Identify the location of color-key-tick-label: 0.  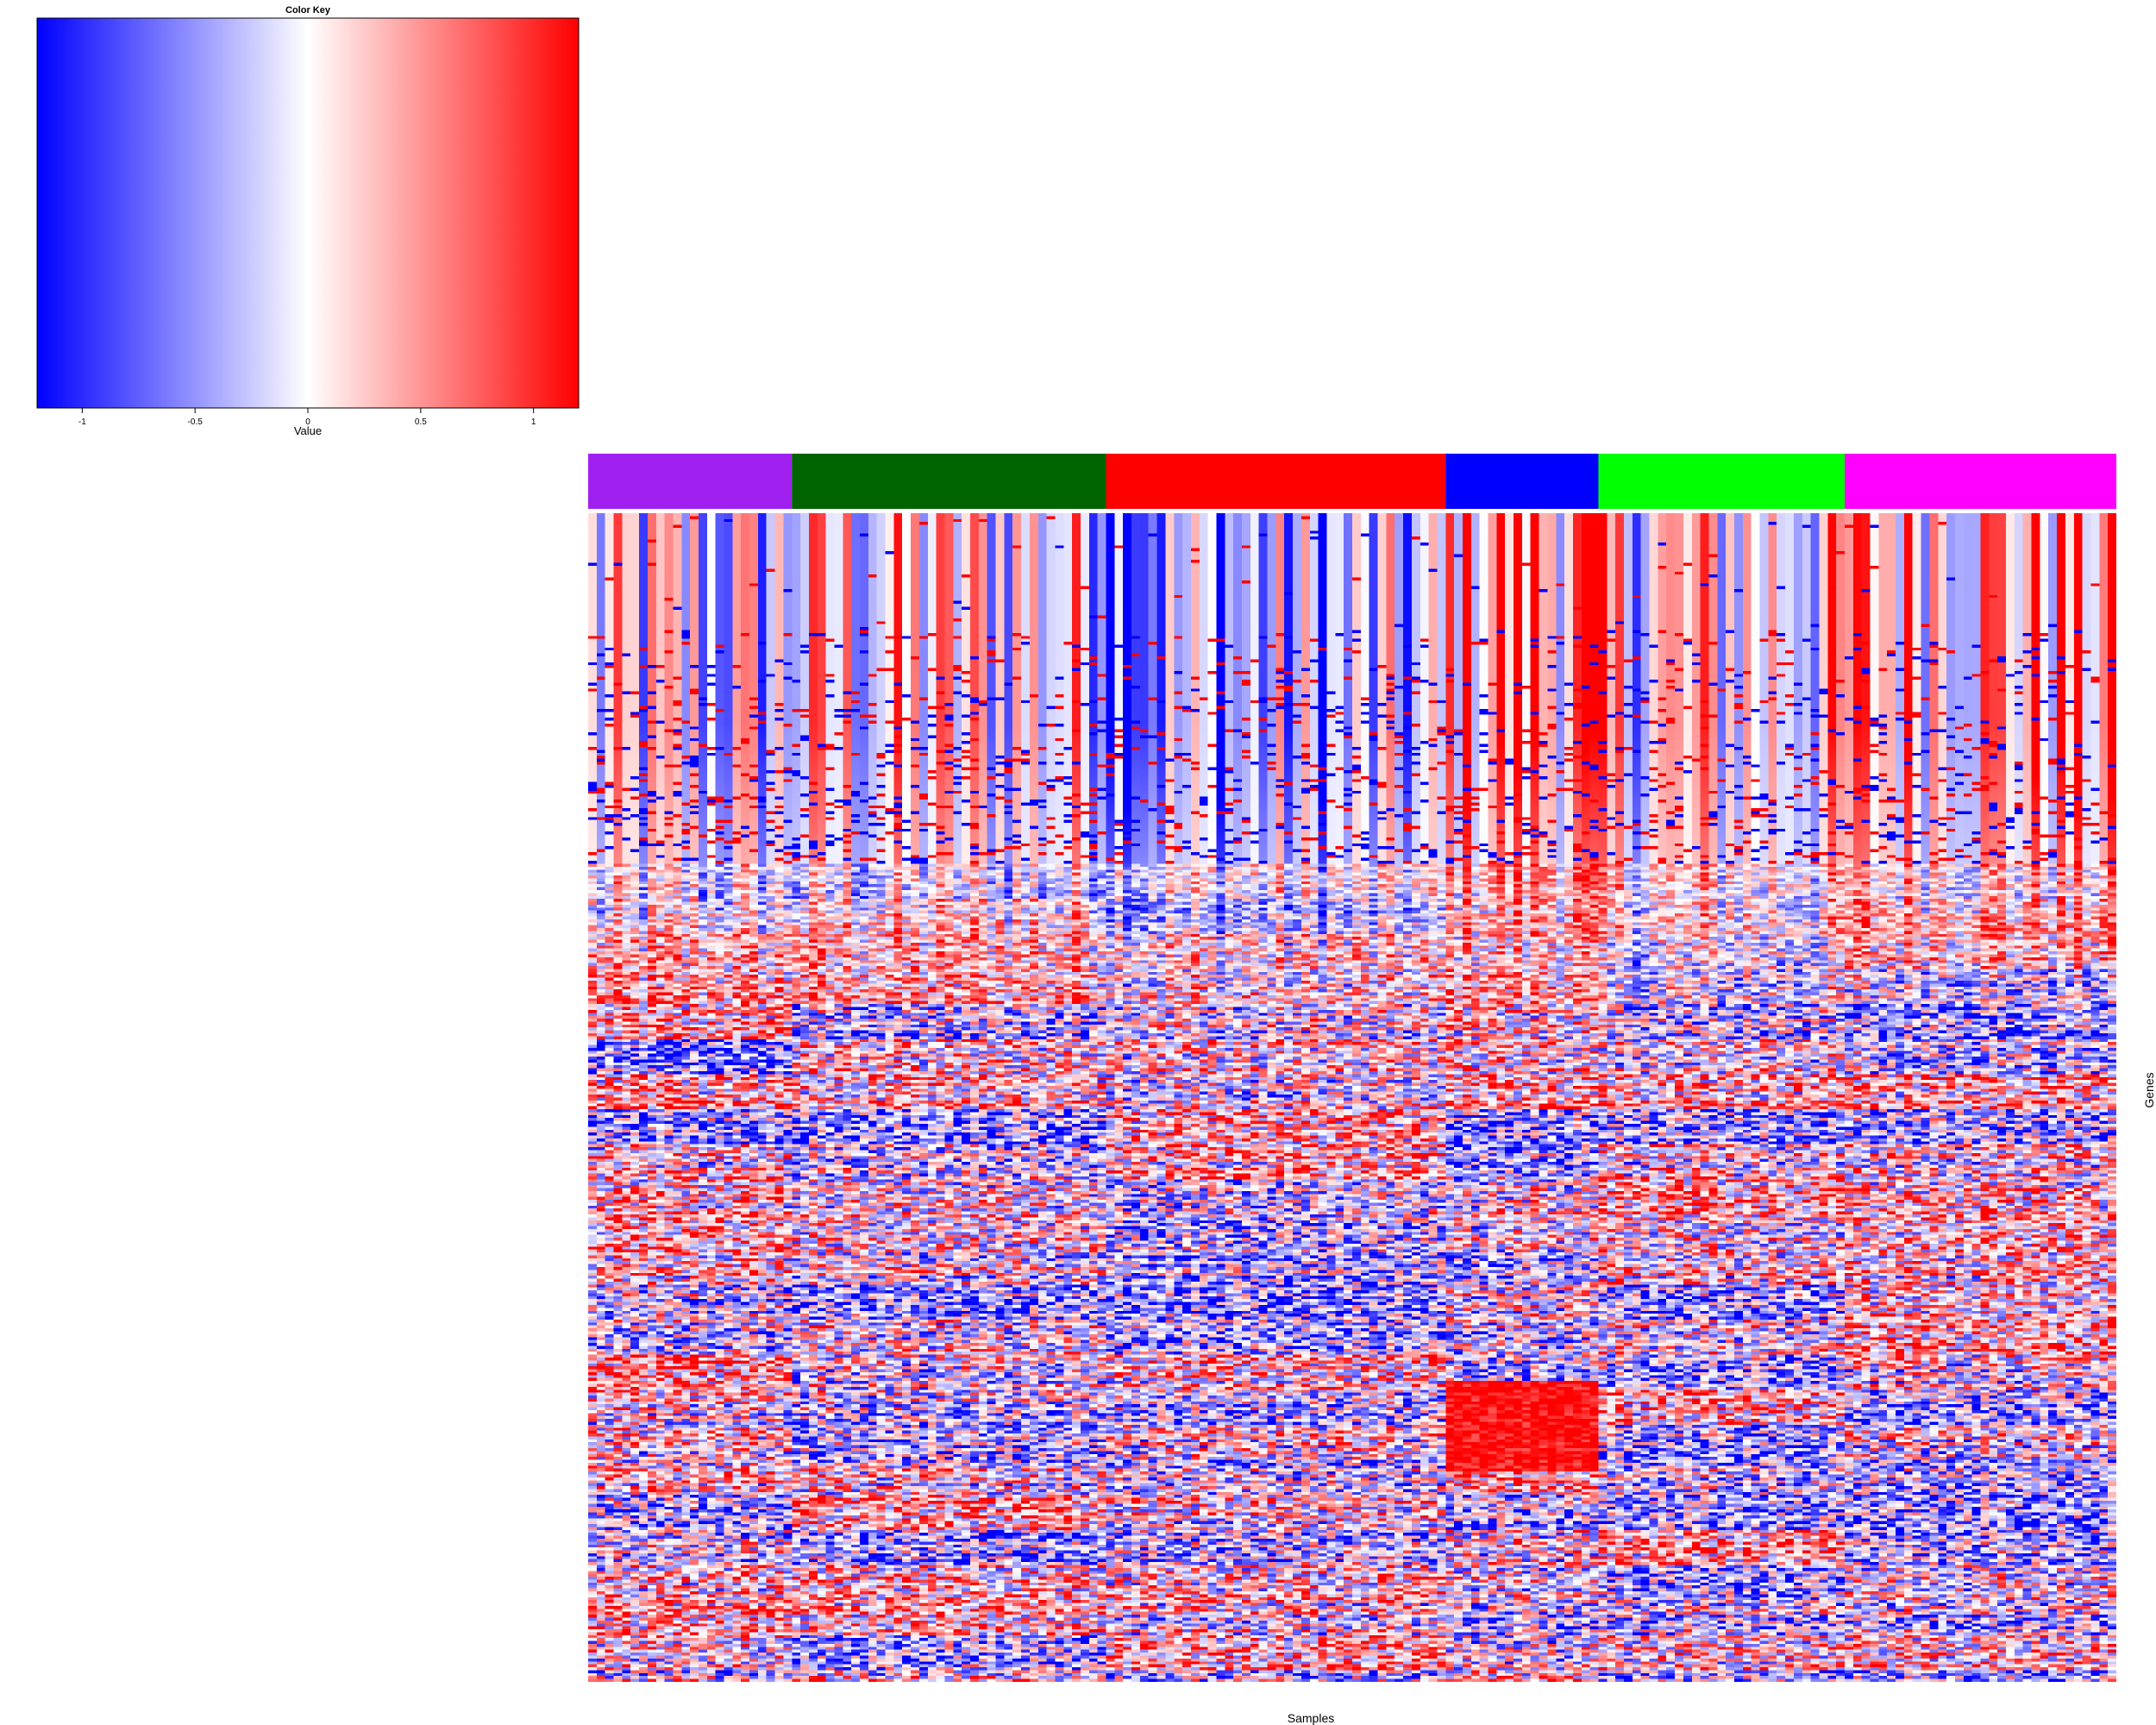
(307, 422).